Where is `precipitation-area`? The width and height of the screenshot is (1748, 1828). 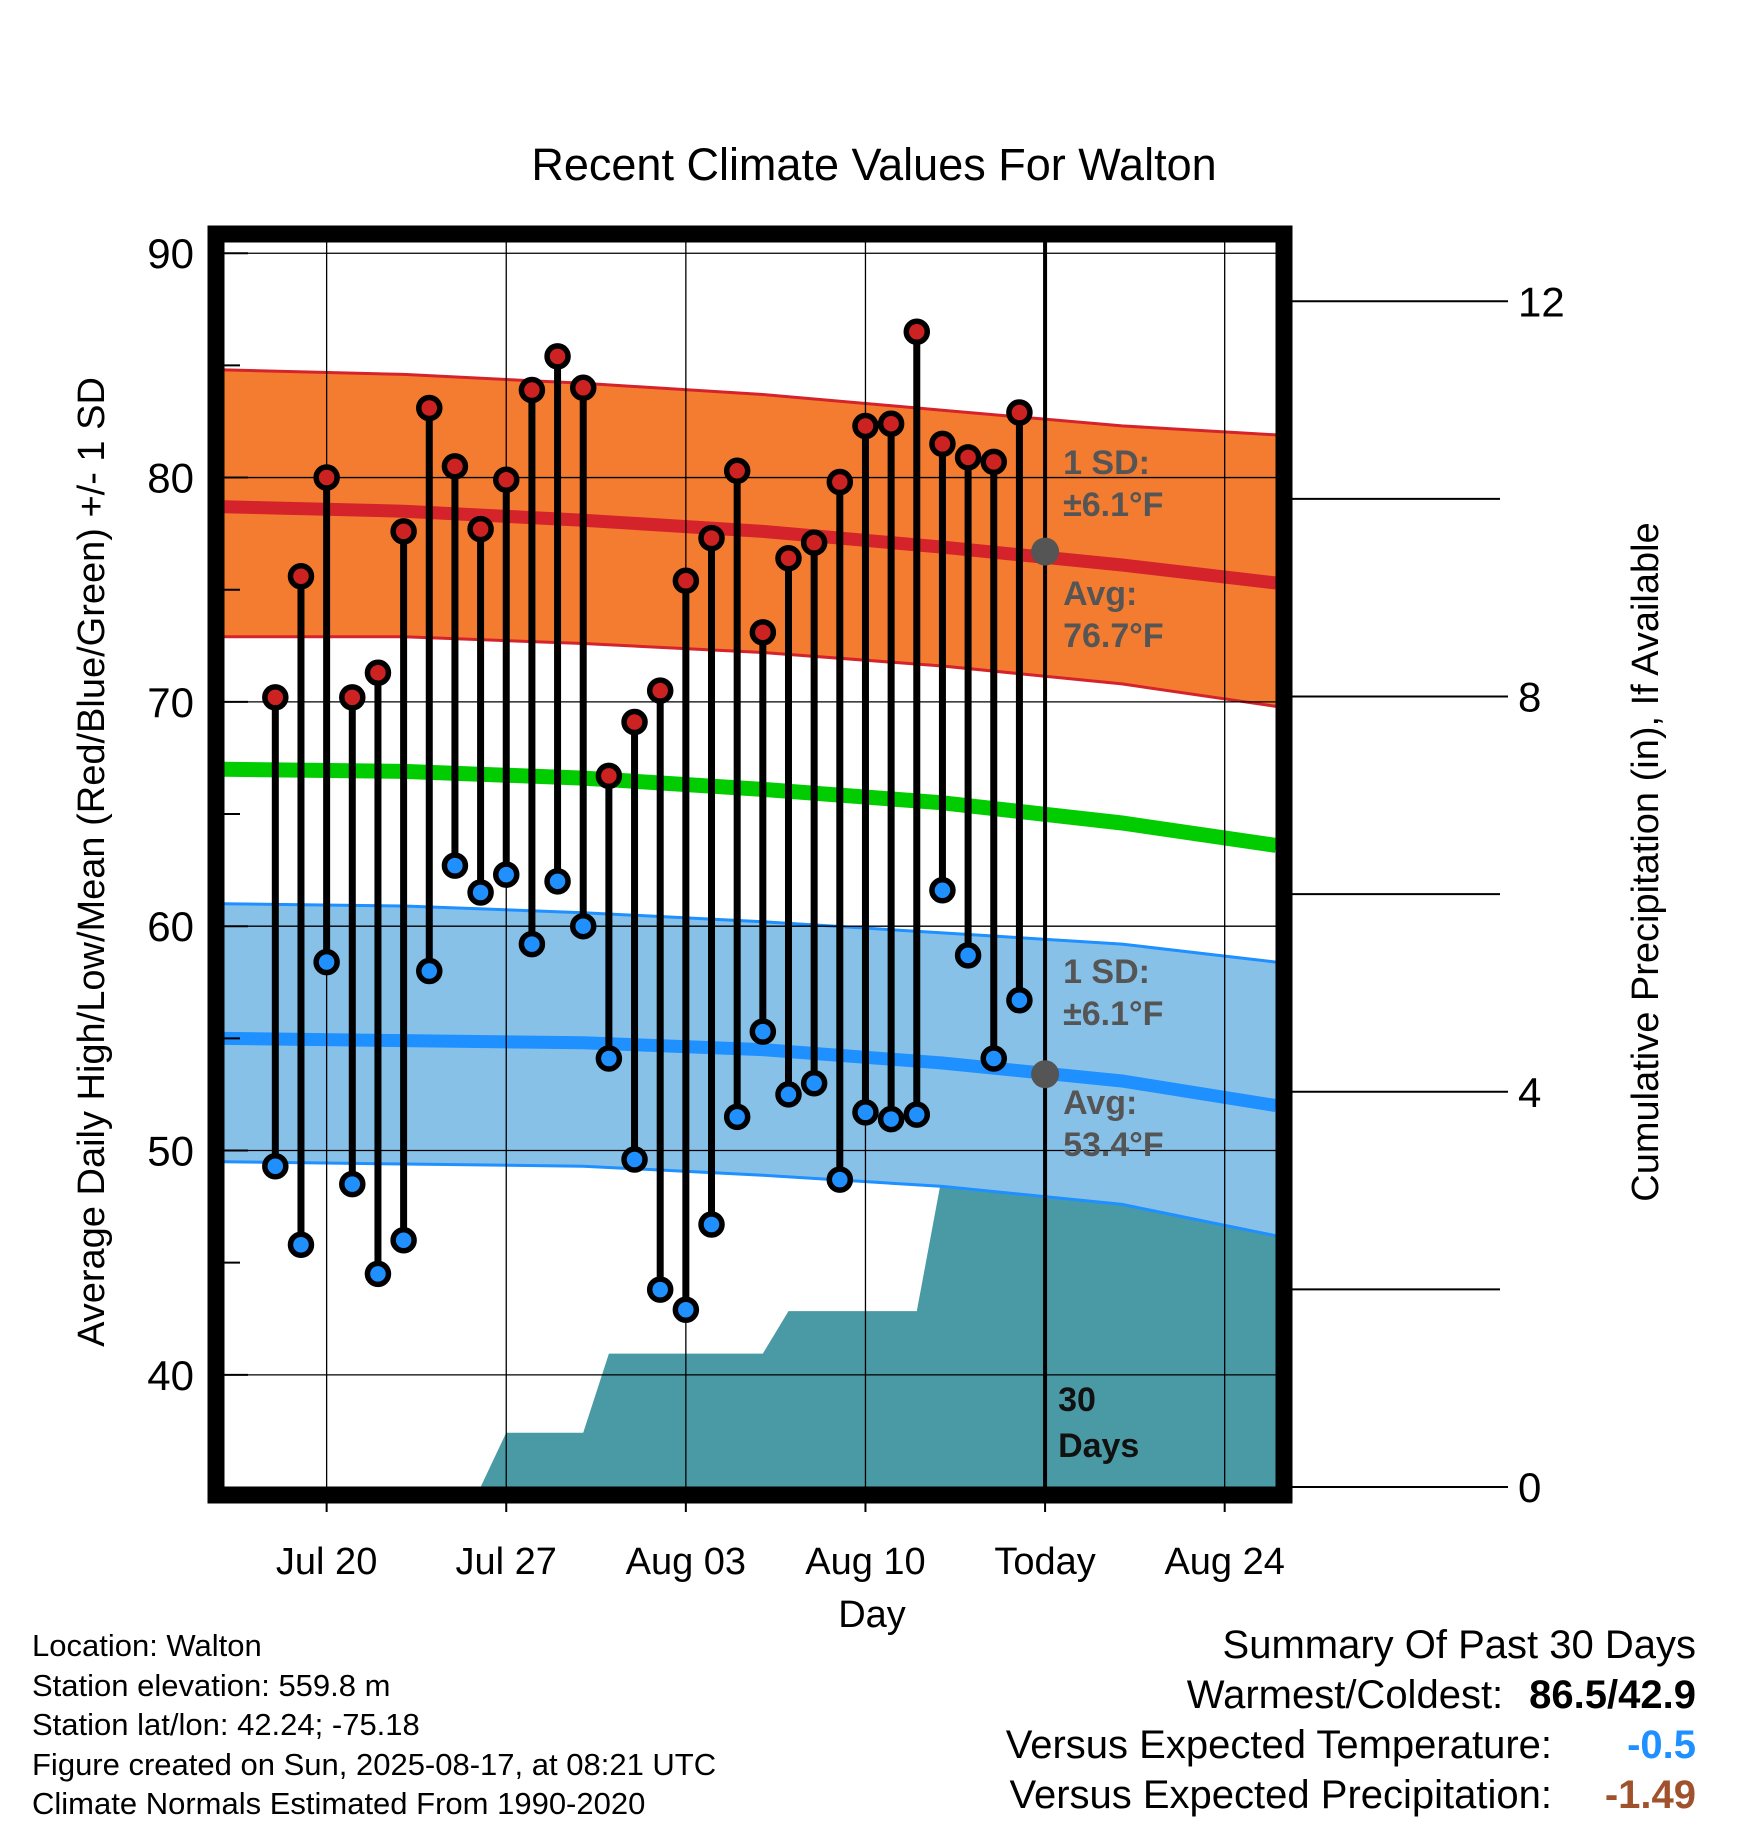
precipitation-area is located at coordinates (878, 1330).